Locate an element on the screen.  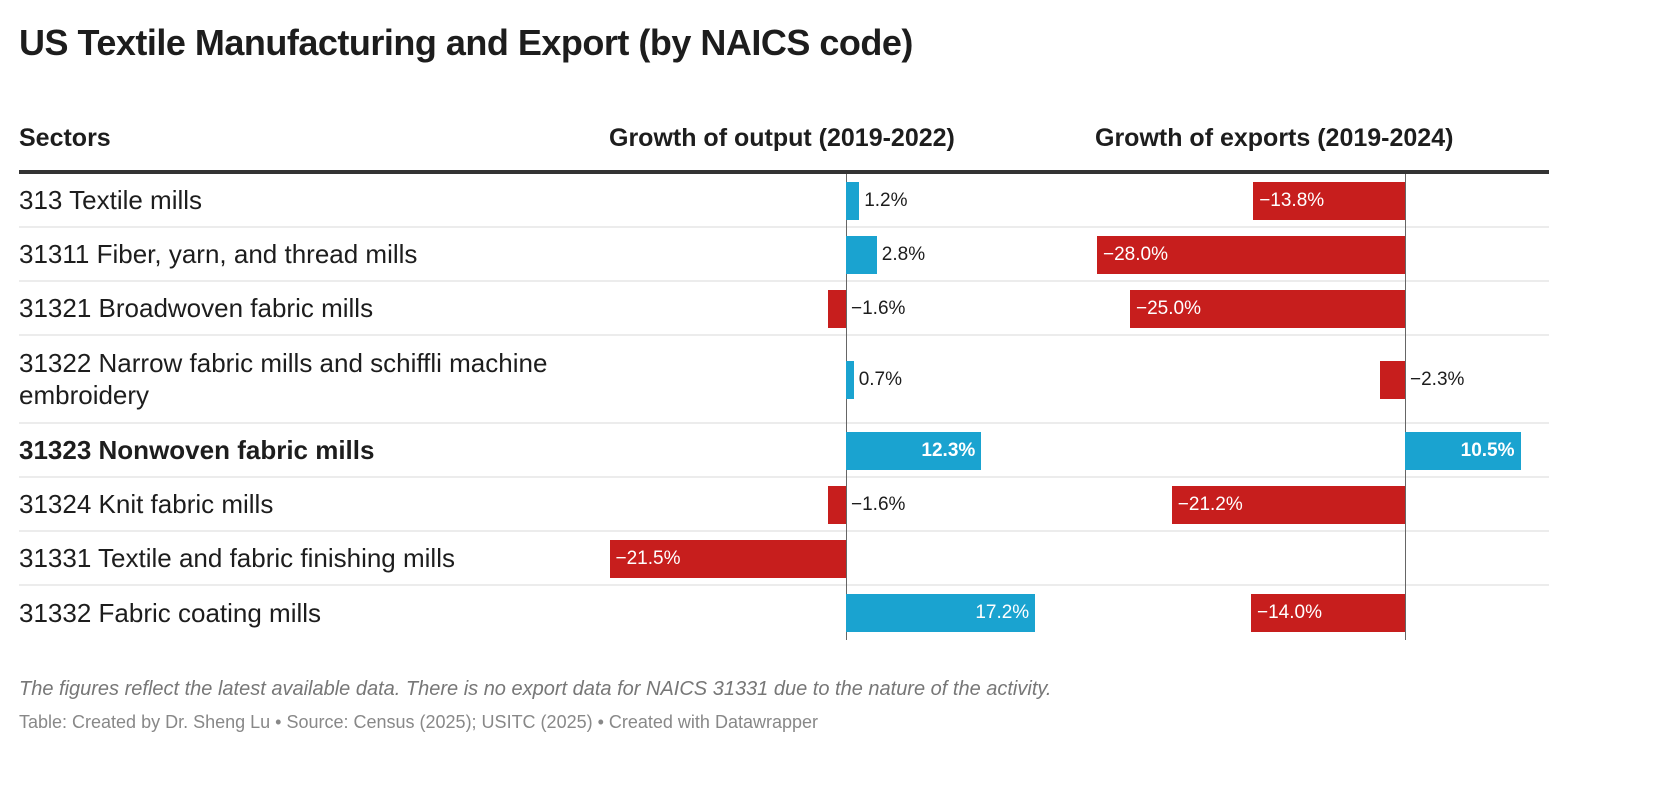
table-row: 31331 Textile and fabric finishing mills is located at coordinates (784, 559).